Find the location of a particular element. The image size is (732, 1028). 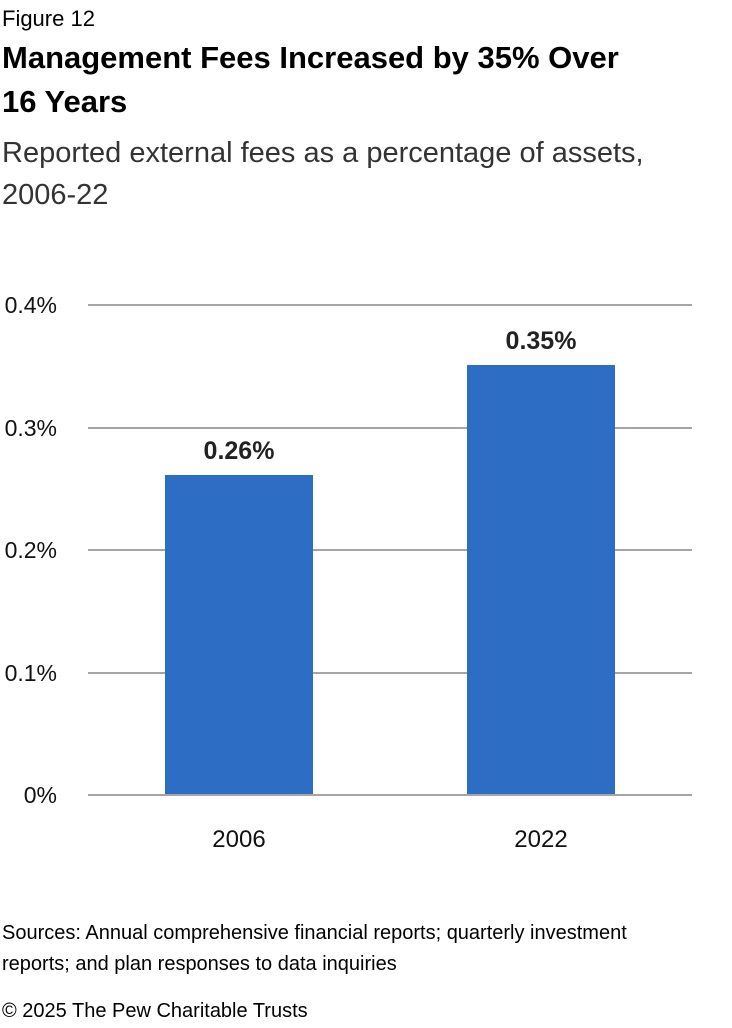

x-axis-category-label: 2022 is located at coordinates (541, 839).